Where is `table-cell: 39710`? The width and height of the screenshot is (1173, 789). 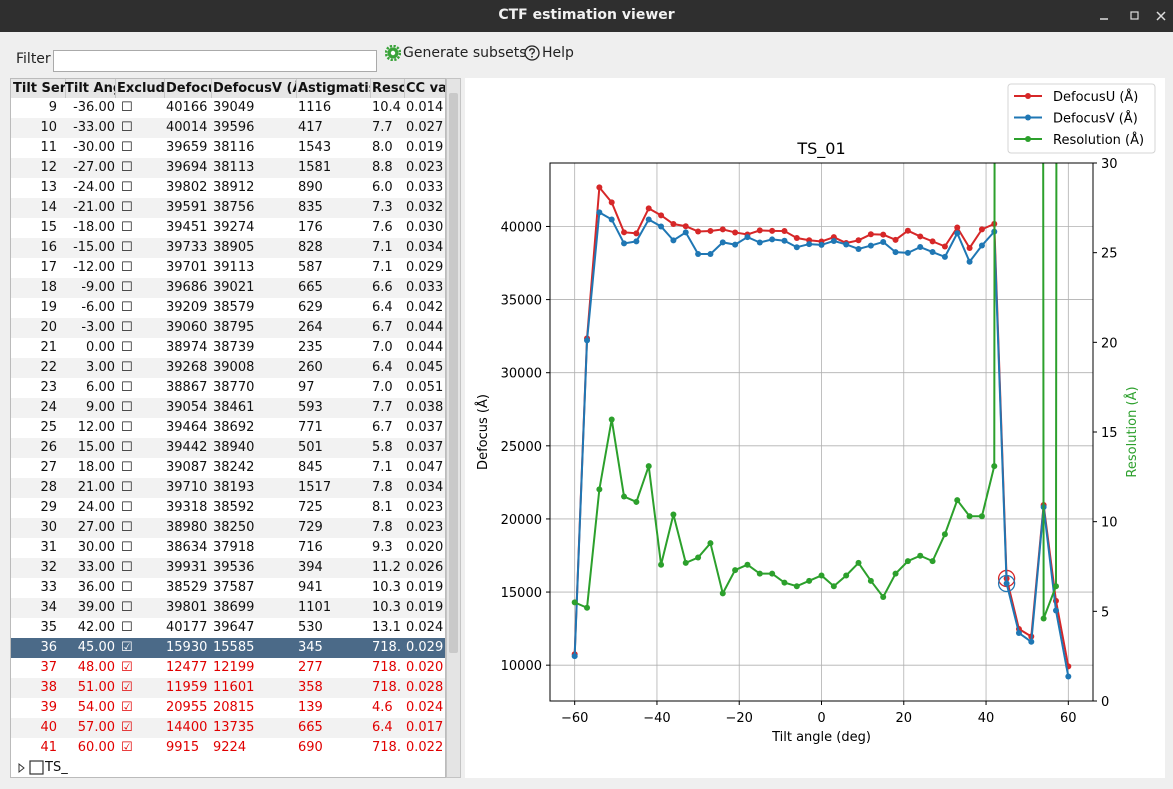
table-cell: 39710 is located at coordinates (187, 487).